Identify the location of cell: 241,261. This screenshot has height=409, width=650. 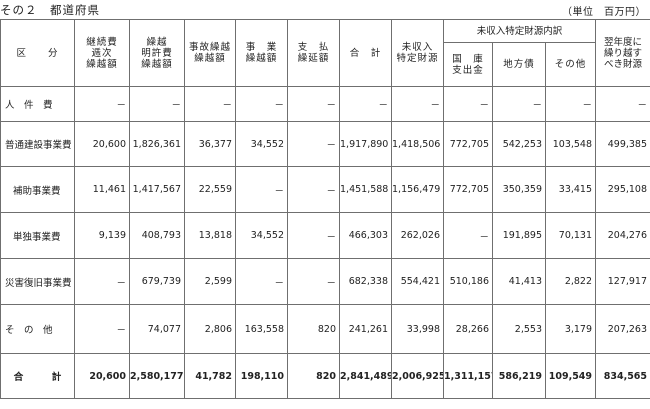
(365, 329).